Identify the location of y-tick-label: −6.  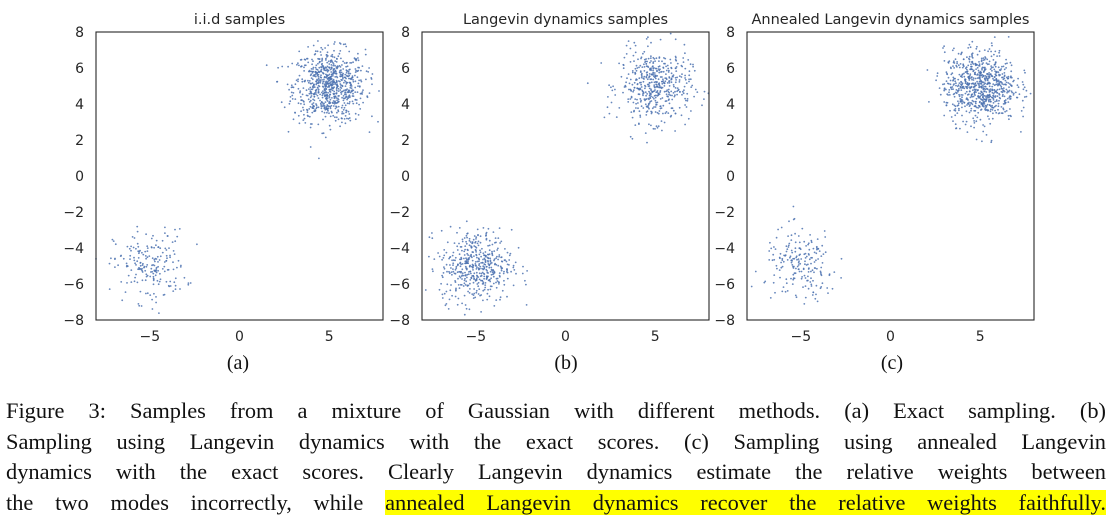
(399, 285).